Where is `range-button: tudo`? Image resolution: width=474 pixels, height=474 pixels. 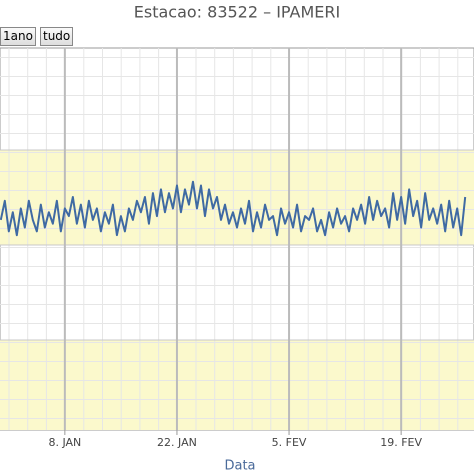 range-button: tudo is located at coordinates (57, 36).